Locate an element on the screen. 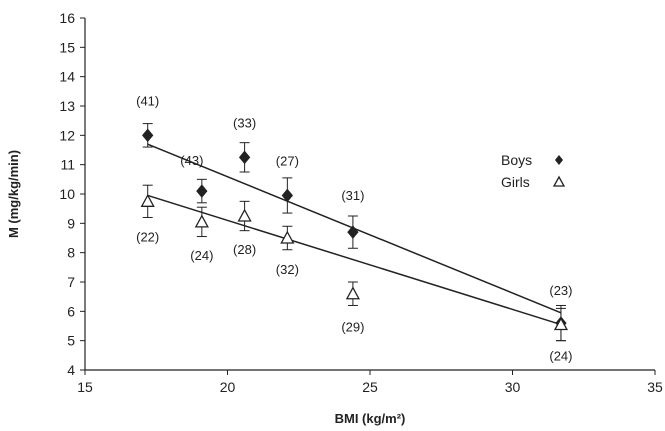  y-tick-label: 13 is located at coordinates (67, 106).